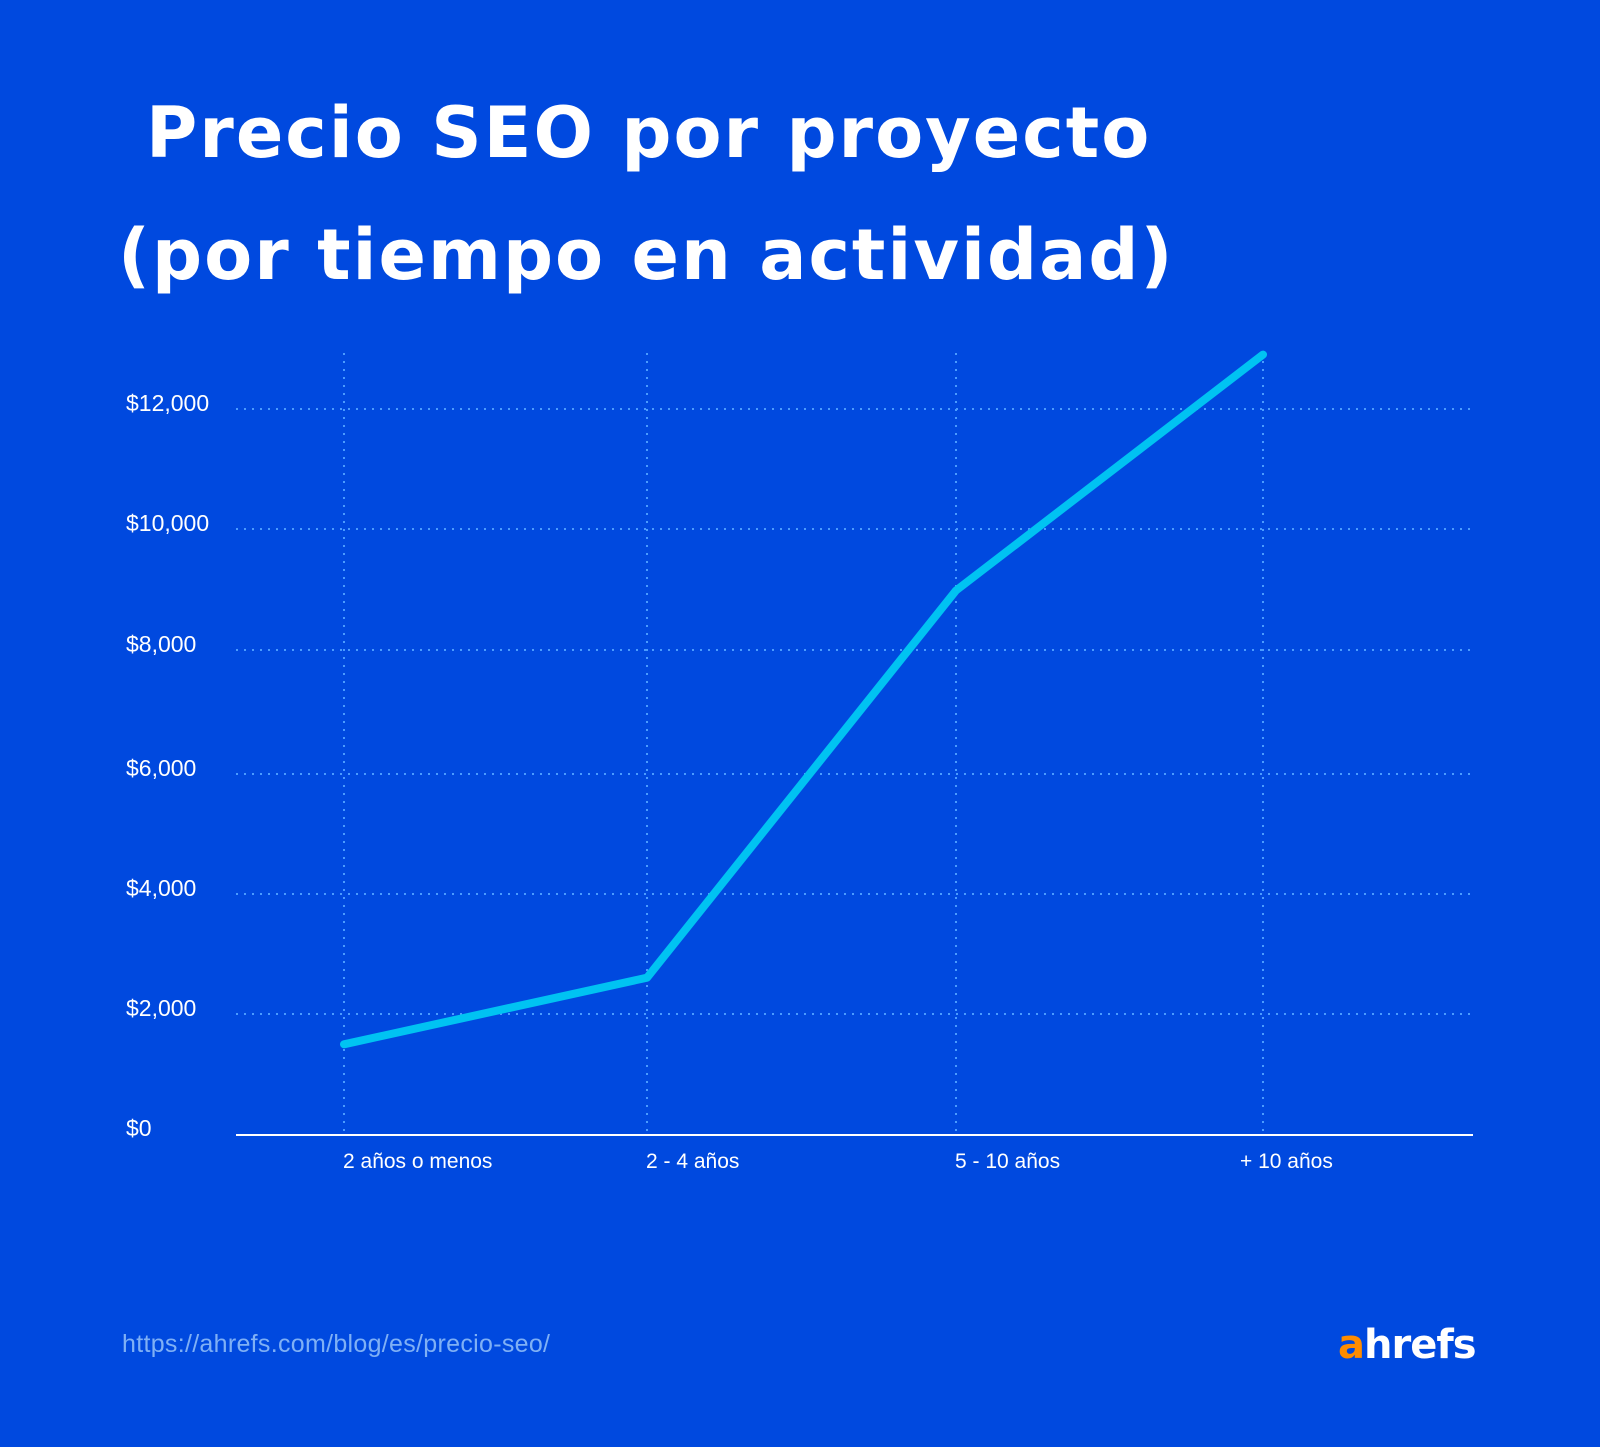 The width and height of the screenshot is (1600, 1447). What do you see at coordinates (161, 1008) in the screenshot?
I see `ytick-2000: $2,000` at bounding box center [161, 1008].